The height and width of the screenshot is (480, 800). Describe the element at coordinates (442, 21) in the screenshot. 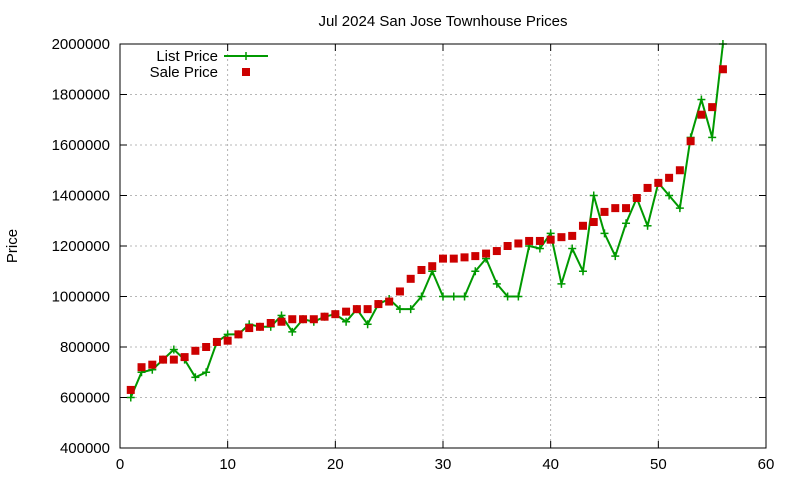

I see `chart-title: Jul 2024 San Jose Townhouse Prices` at that location.